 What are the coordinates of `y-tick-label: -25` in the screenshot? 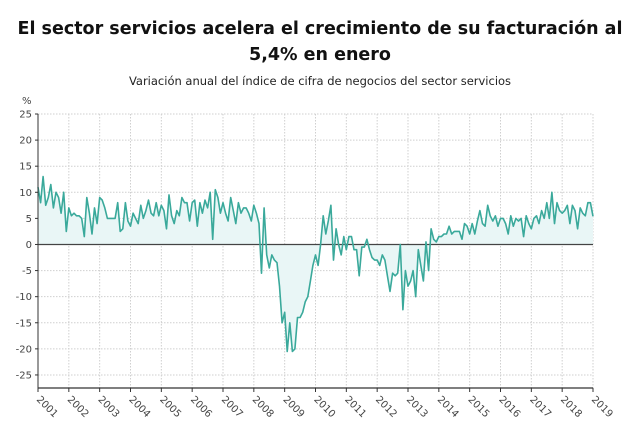 It's located at (24, 375).